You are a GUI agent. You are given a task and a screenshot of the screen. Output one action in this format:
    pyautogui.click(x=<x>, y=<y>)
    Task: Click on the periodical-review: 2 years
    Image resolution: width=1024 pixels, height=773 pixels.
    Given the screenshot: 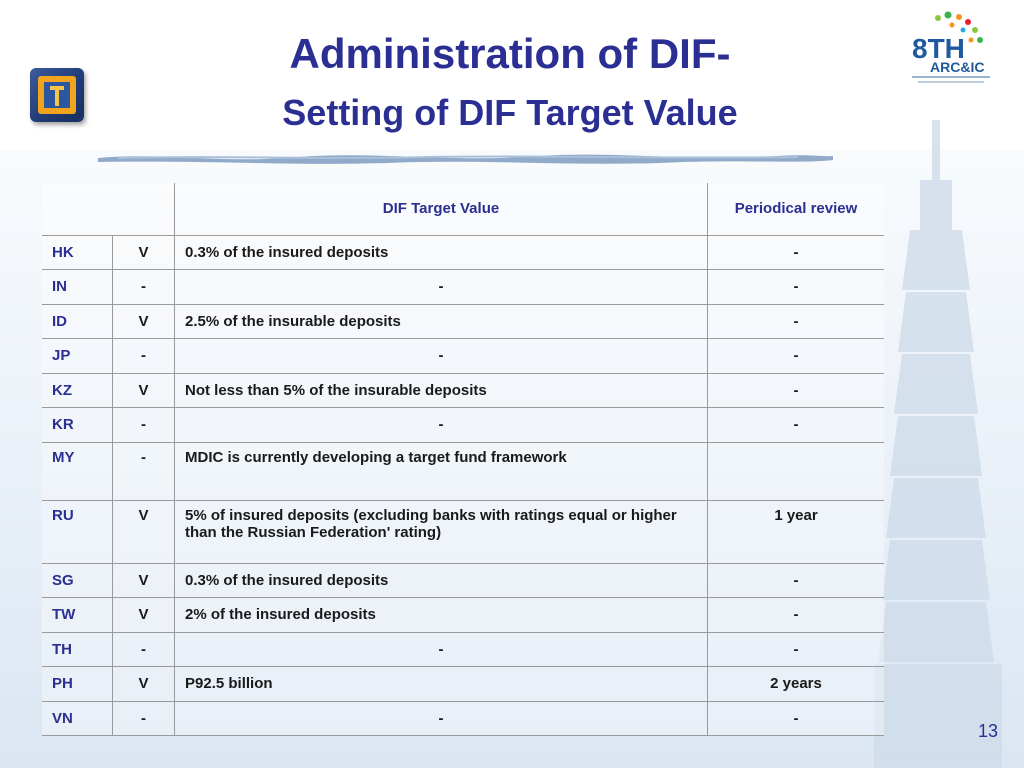 What is the action you would take?
    pyautogui.click(x=795, y=684)
    